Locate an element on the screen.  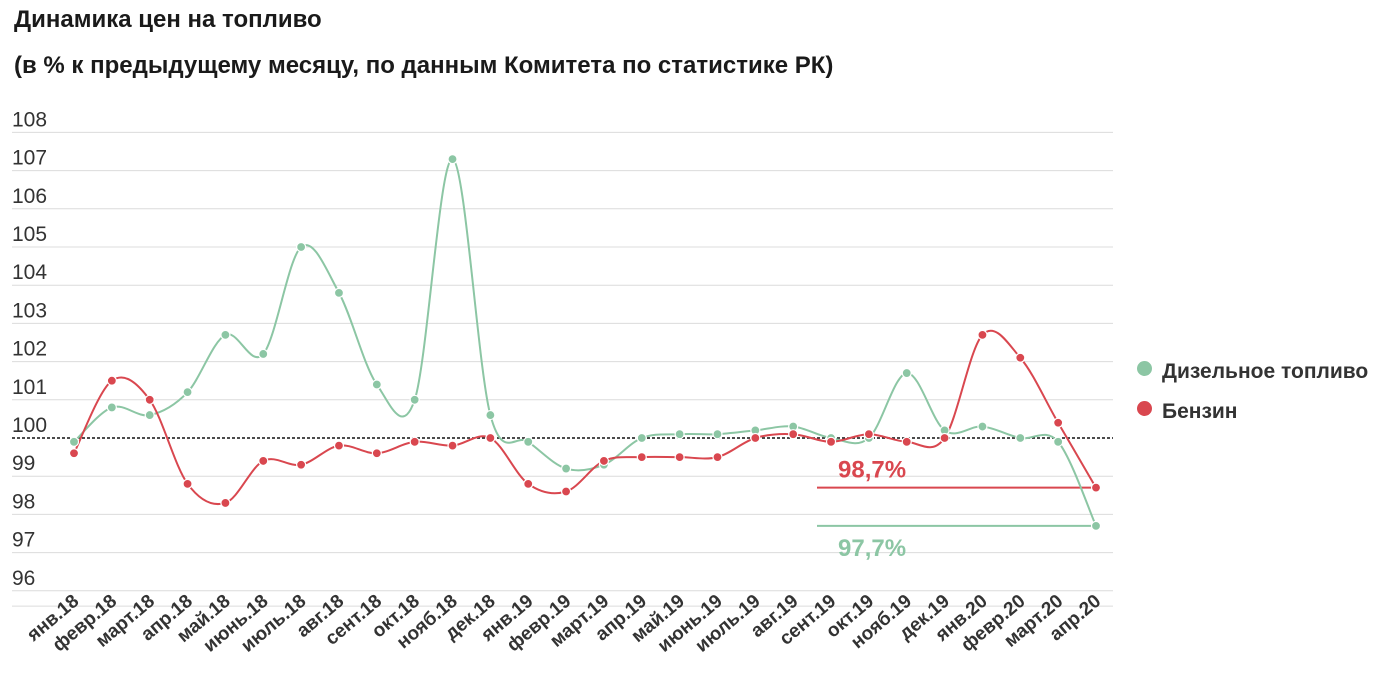
y-tick-label-96: 96 is located at coordinates (23, 578).